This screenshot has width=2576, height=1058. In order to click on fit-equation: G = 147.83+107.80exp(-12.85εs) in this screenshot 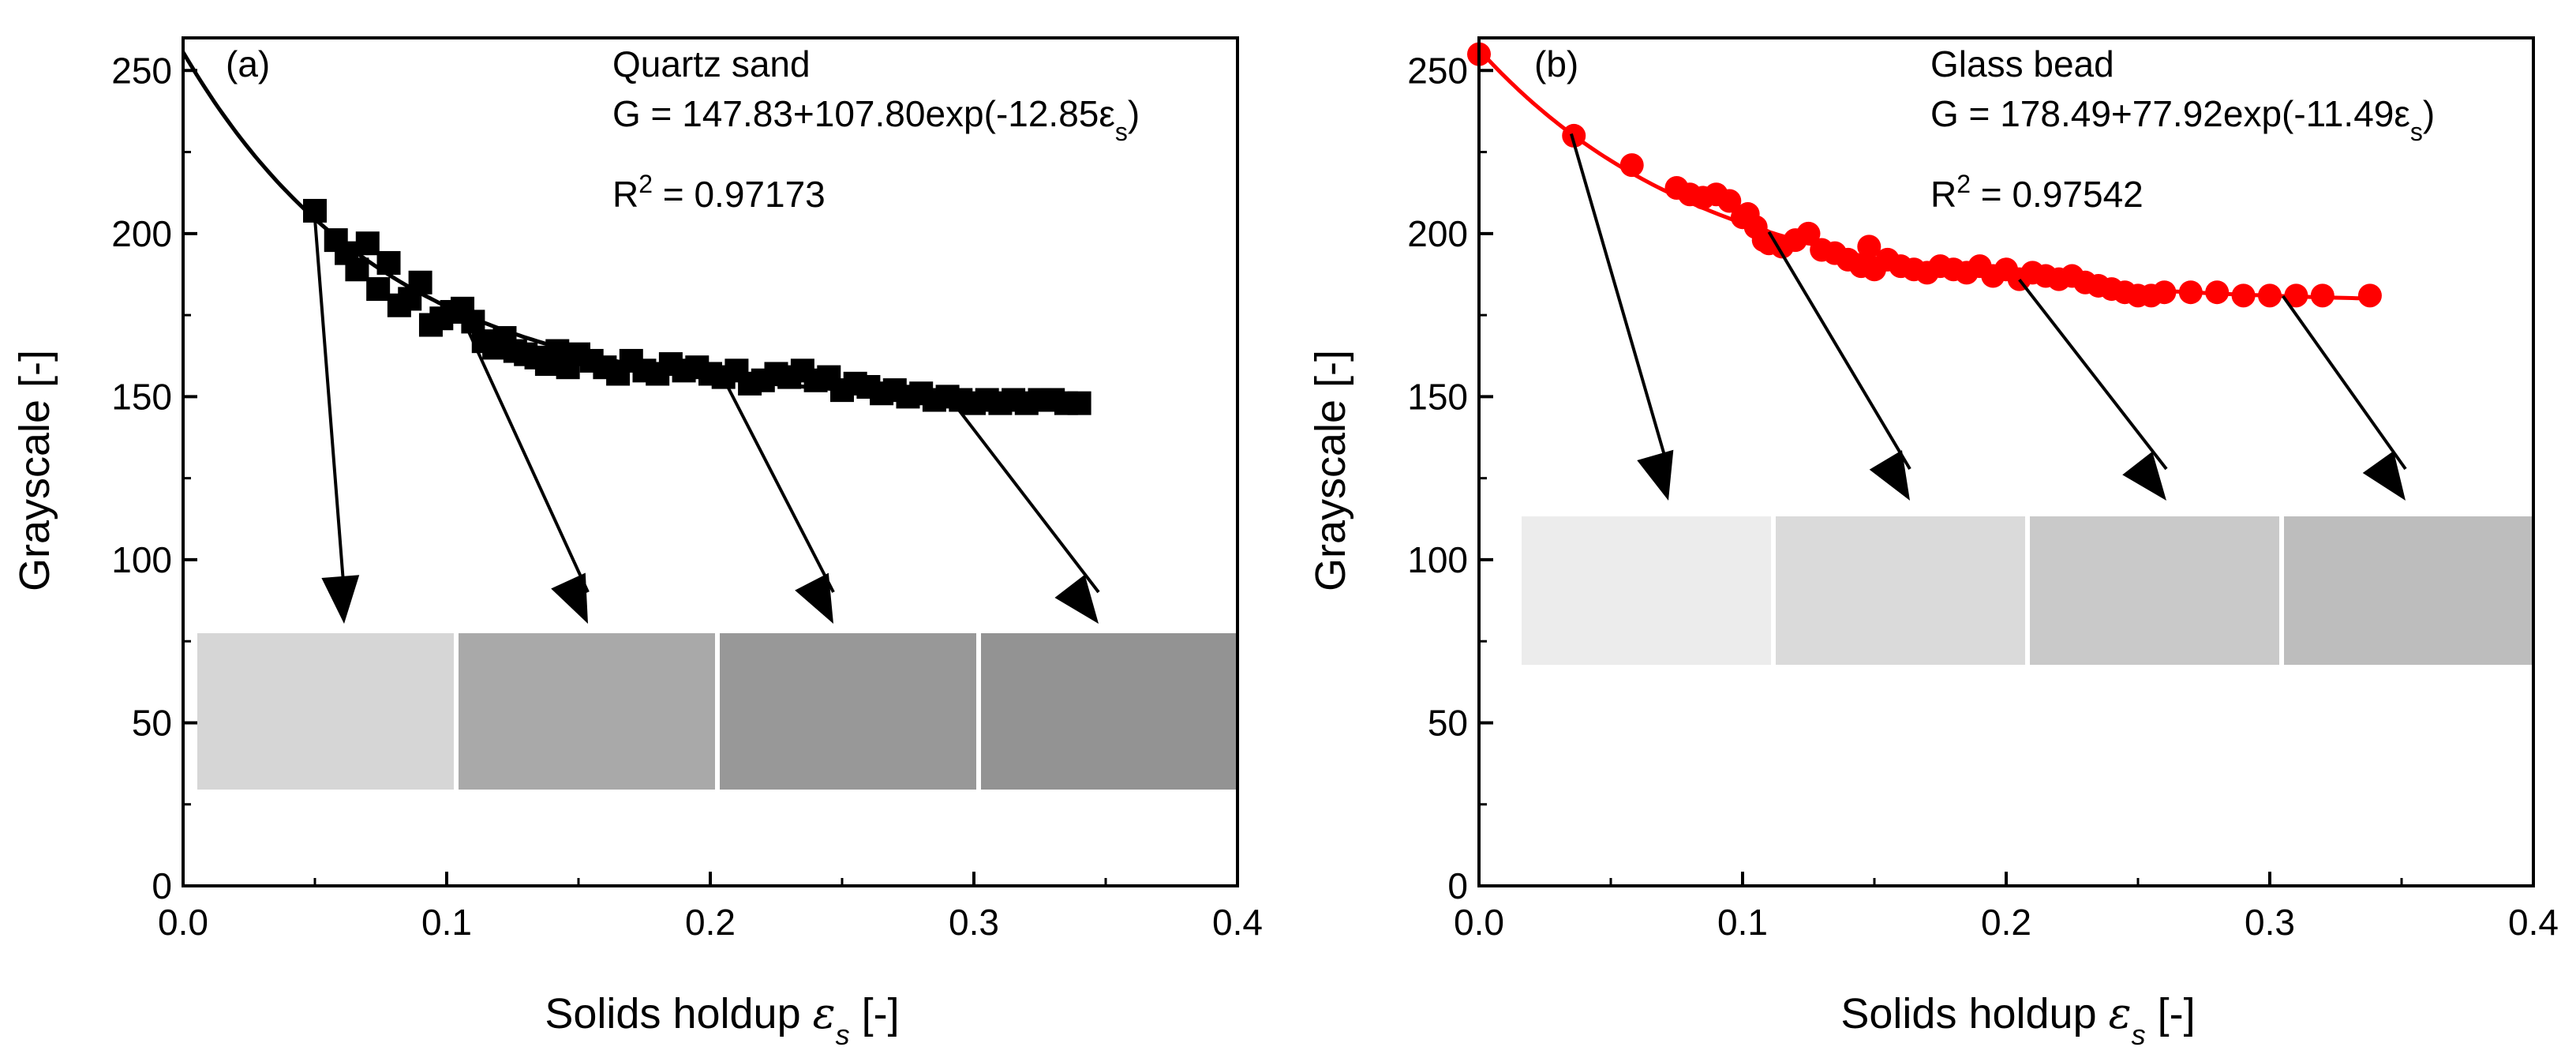, I will do `click(876, 120)`.